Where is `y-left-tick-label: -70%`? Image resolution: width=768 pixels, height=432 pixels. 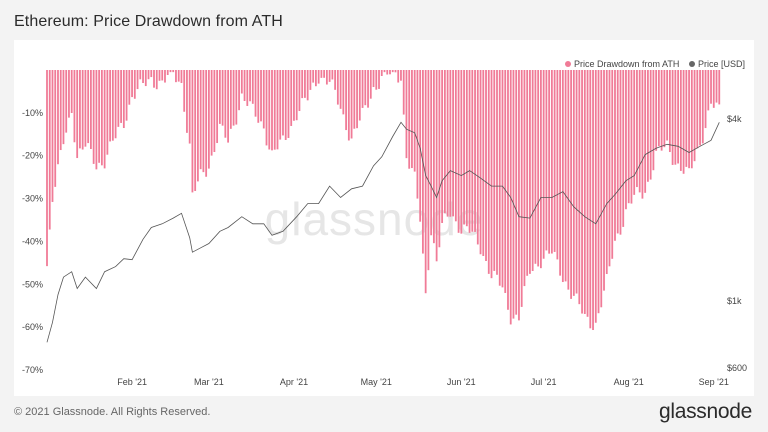 y-left-tick-label: -70% is located at coordinates (32, 370).